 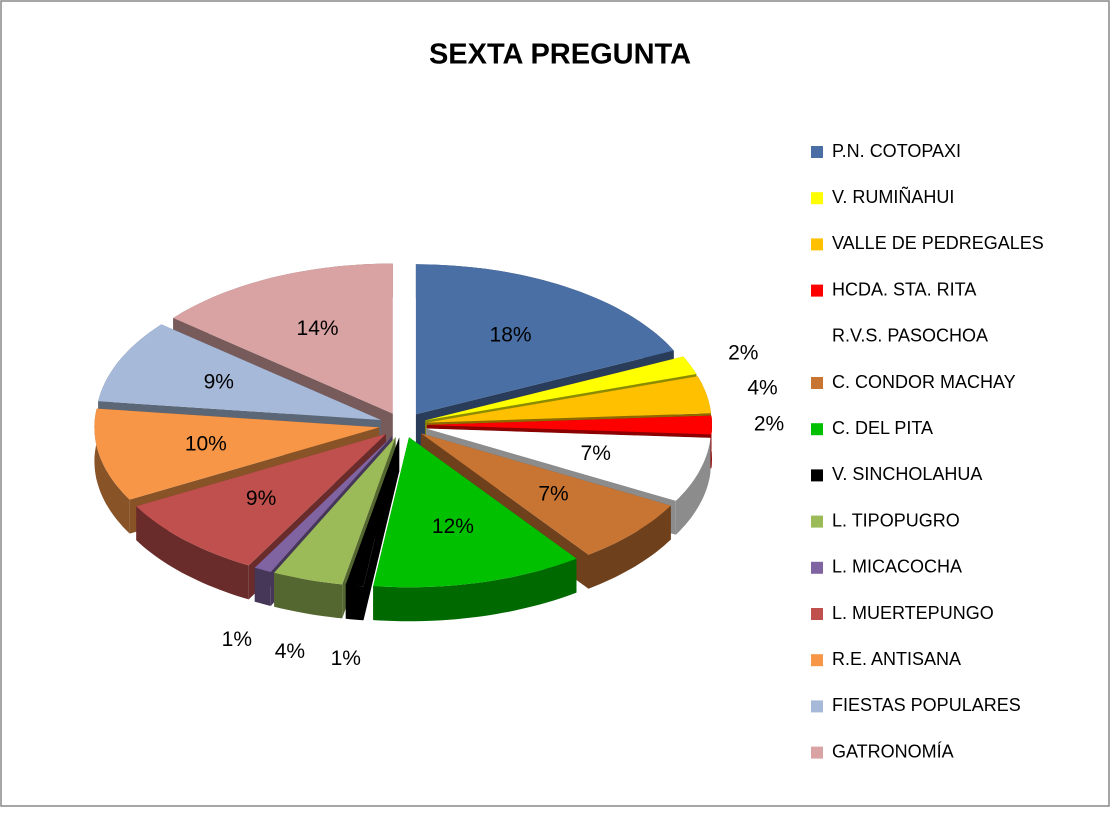 What do you see at coordinates (206, 443) in the screenshot?
I see `data-label: 10%` at bounding box center [206, 443].